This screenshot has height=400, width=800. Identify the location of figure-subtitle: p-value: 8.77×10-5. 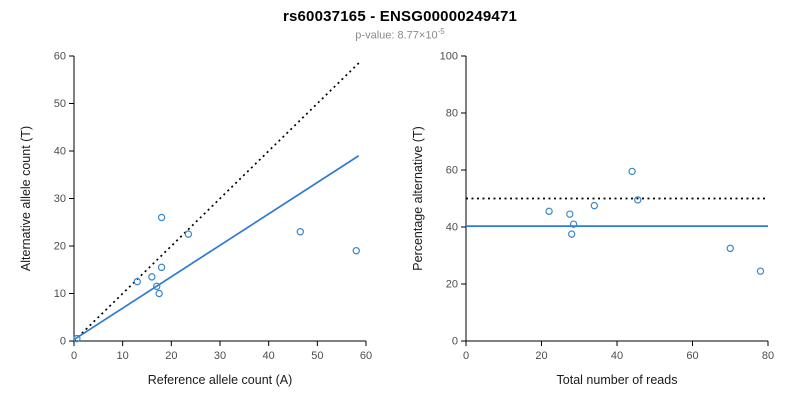
(400, 34).